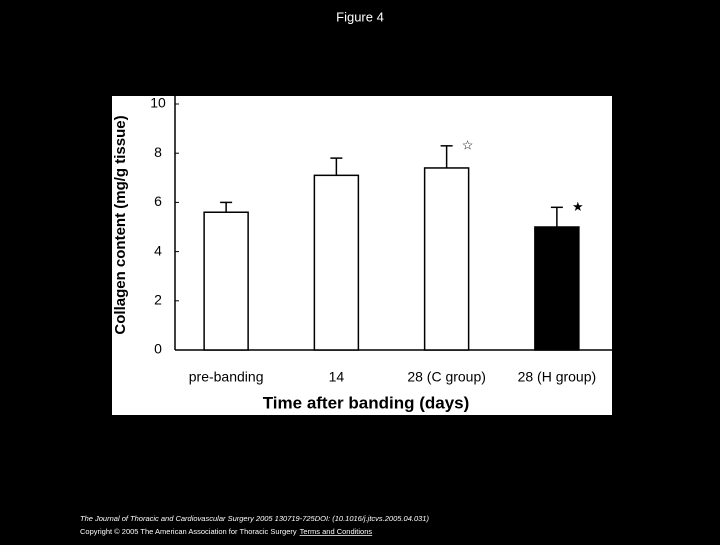 The width and height of the screenshot is (720, 545). What do you see at coordinates (468, 144) in the screenshot?
I see `significance-marker: ☆` at bounding box center [468, 144].